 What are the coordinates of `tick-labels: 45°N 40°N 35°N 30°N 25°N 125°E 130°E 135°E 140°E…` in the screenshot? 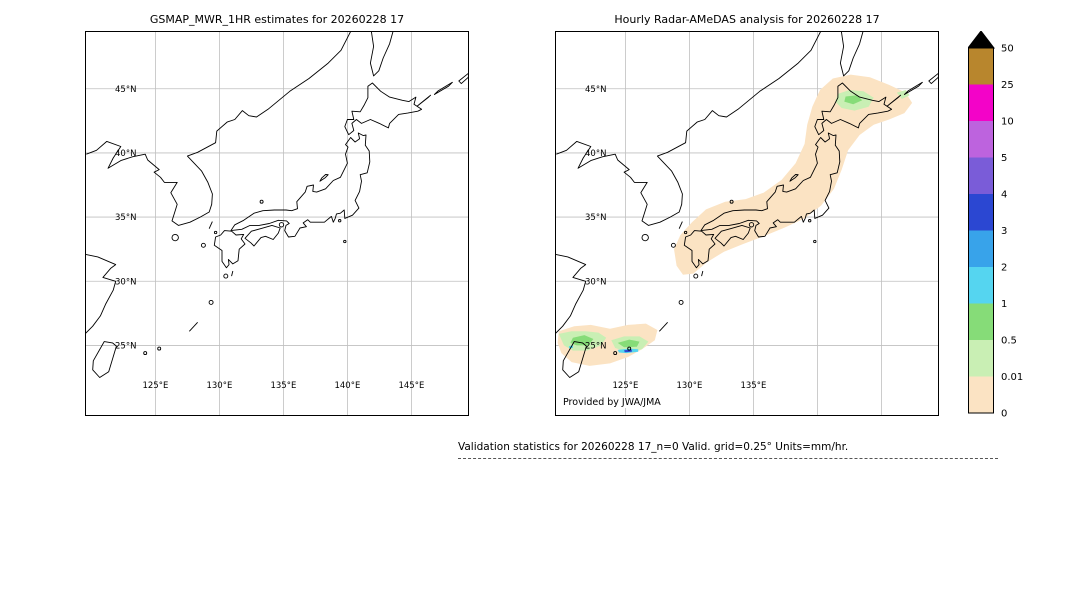 It's located at (269, 238).